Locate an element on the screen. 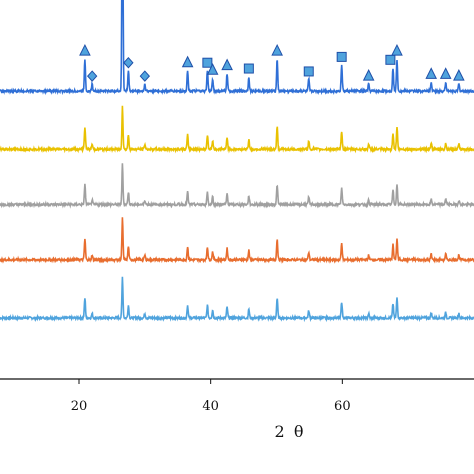 The width and height of the screenshot is (474, 474). x-axis-ticks: 20 40 60 is located at coordinates (211, 396).